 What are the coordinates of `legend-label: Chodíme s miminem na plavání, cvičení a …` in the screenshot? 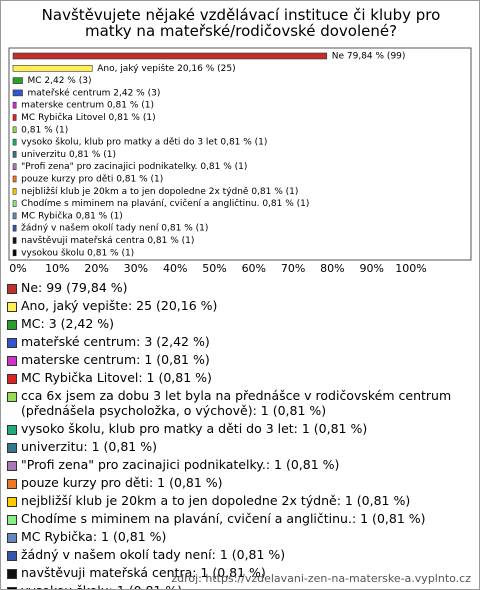 It's located at (223, 518).